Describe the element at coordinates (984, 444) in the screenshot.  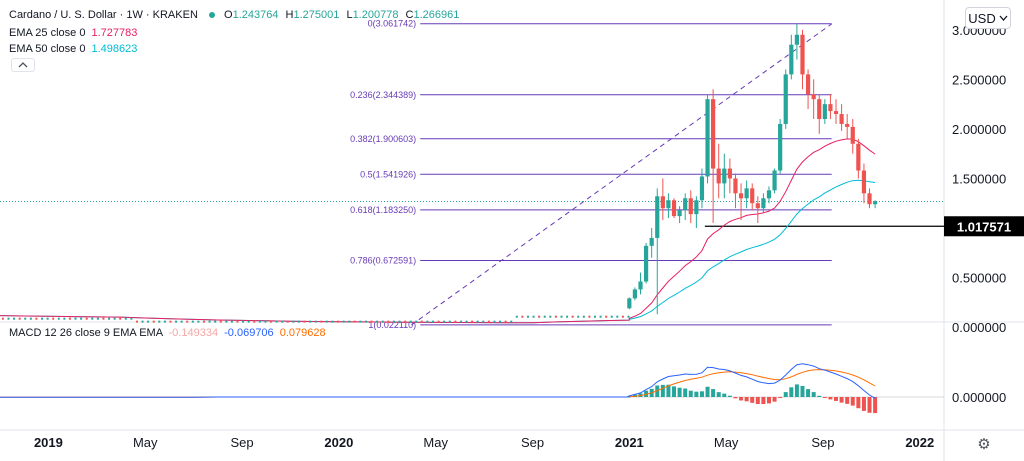
I see `chart-settings-button: ⚙` at that location.